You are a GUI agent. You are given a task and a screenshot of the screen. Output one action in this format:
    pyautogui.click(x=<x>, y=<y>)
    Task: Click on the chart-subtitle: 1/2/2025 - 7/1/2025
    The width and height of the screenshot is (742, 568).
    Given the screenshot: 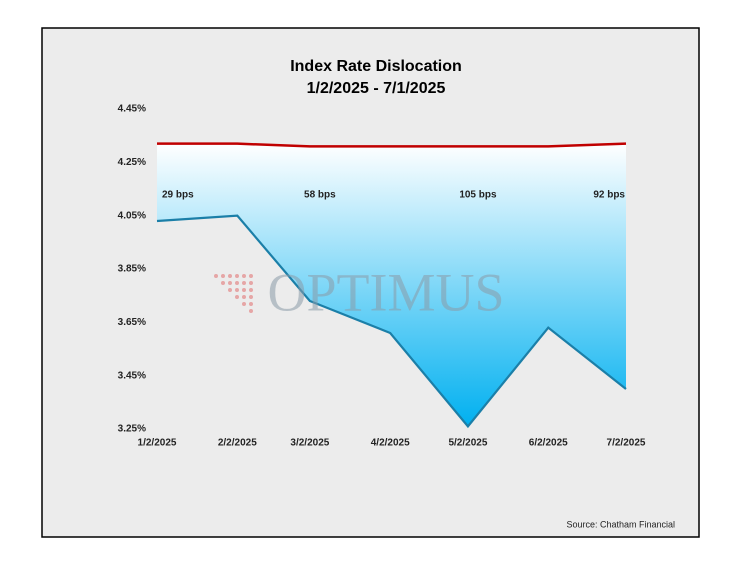 What is the action you would take?
    pyautogui.click(x=376, y=88)
    